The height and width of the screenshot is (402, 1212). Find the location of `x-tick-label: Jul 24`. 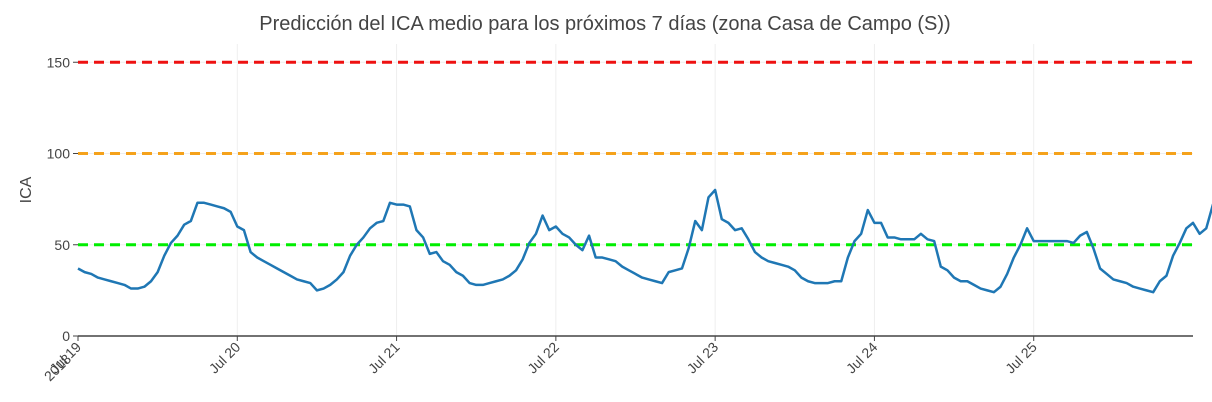

x-tick-label: Jul 24 is located at coordinates (862, 358).